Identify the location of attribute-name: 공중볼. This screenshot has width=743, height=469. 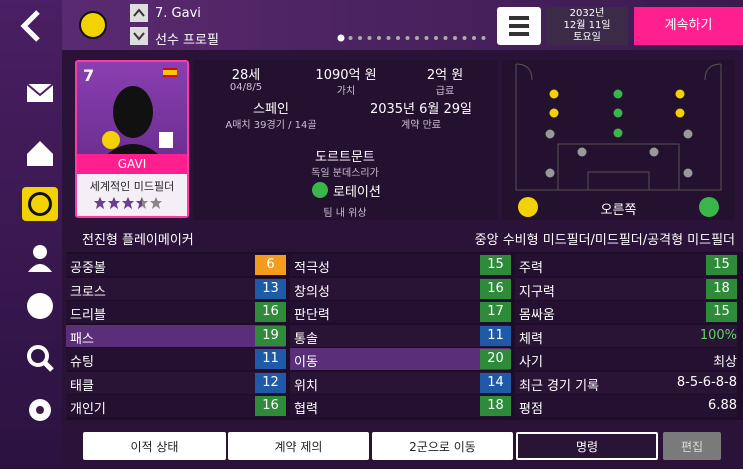
(88, 268).